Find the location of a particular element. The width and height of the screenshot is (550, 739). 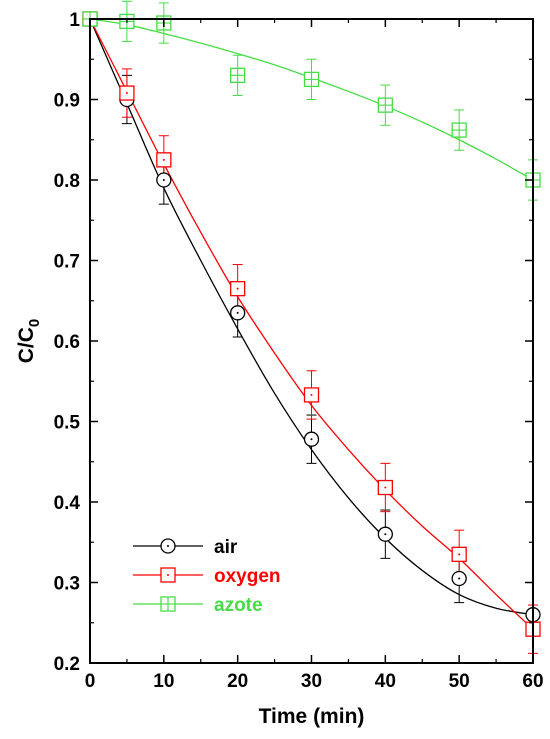

legend-marker-oxygen is located at coordinates (168, 575).